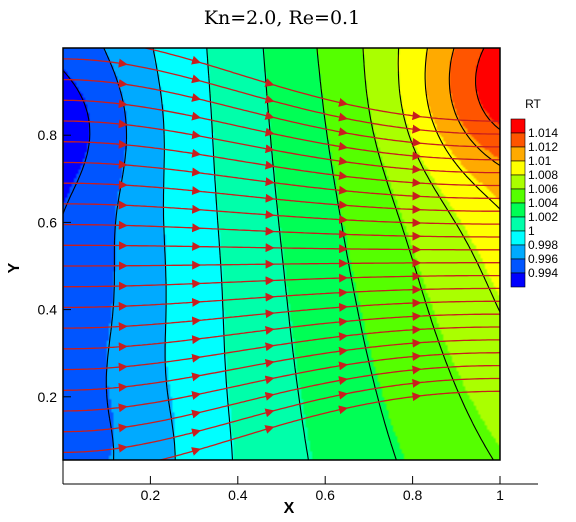 The height and width of the screenshot is (522, 576). What do you see at coordinates (500, 495) in the screenshot?
I see `x-tick-label-4: 1` at bounding box center [500, 495].